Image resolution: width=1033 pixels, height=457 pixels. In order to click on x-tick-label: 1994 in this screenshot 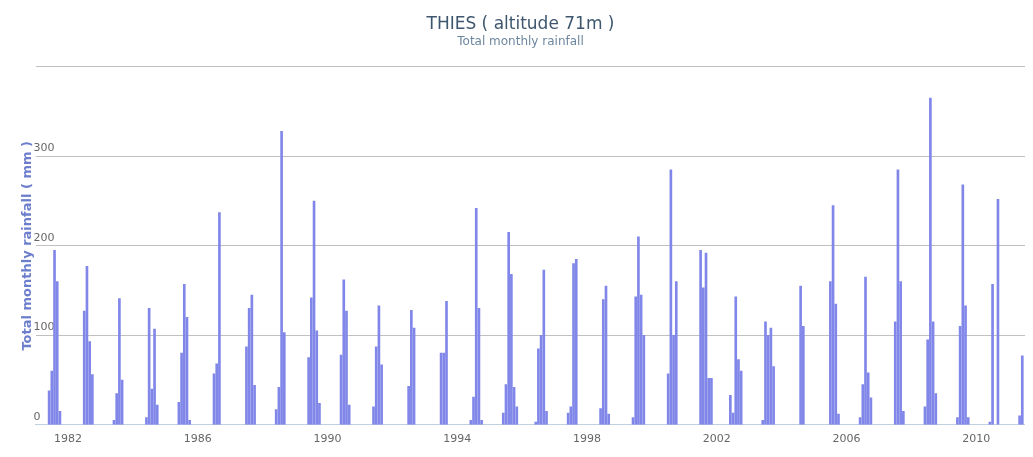, I will do `click(457, 439)`.